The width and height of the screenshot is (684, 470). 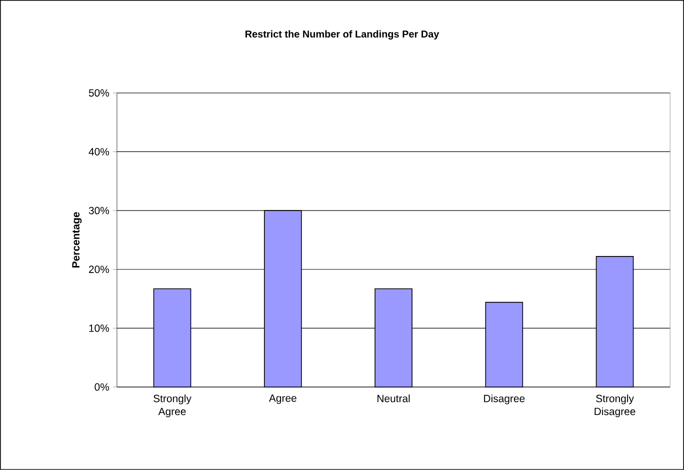 What do you see at coordinates (77, 240) in the screenshot?
I see `y-axis-title: Percentage` at bounding box center [77, 240].